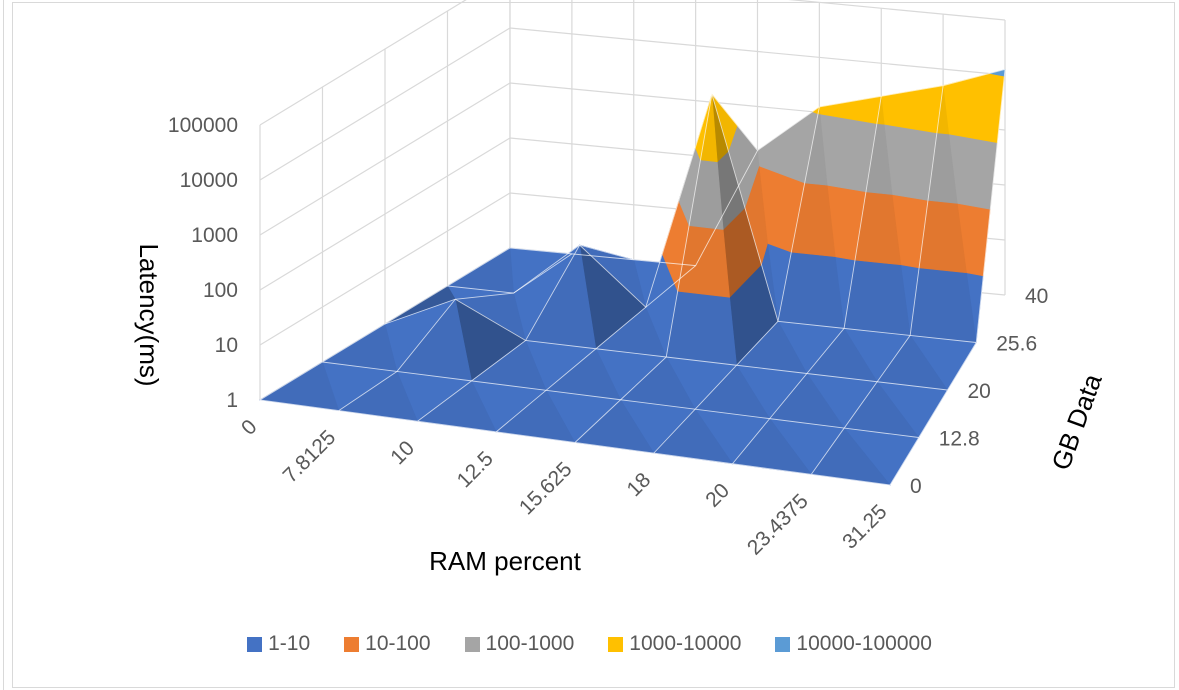 The height and width of the screenshot is (690, 1179). I want to click on legend-label: 100-1000, so click(530, 643).